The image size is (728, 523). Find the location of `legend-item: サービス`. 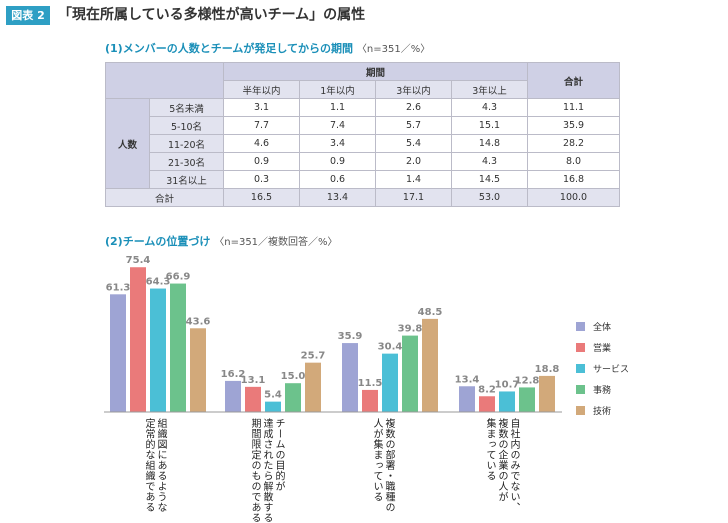

legend-item: サービス is located at coordinates (602, 368).